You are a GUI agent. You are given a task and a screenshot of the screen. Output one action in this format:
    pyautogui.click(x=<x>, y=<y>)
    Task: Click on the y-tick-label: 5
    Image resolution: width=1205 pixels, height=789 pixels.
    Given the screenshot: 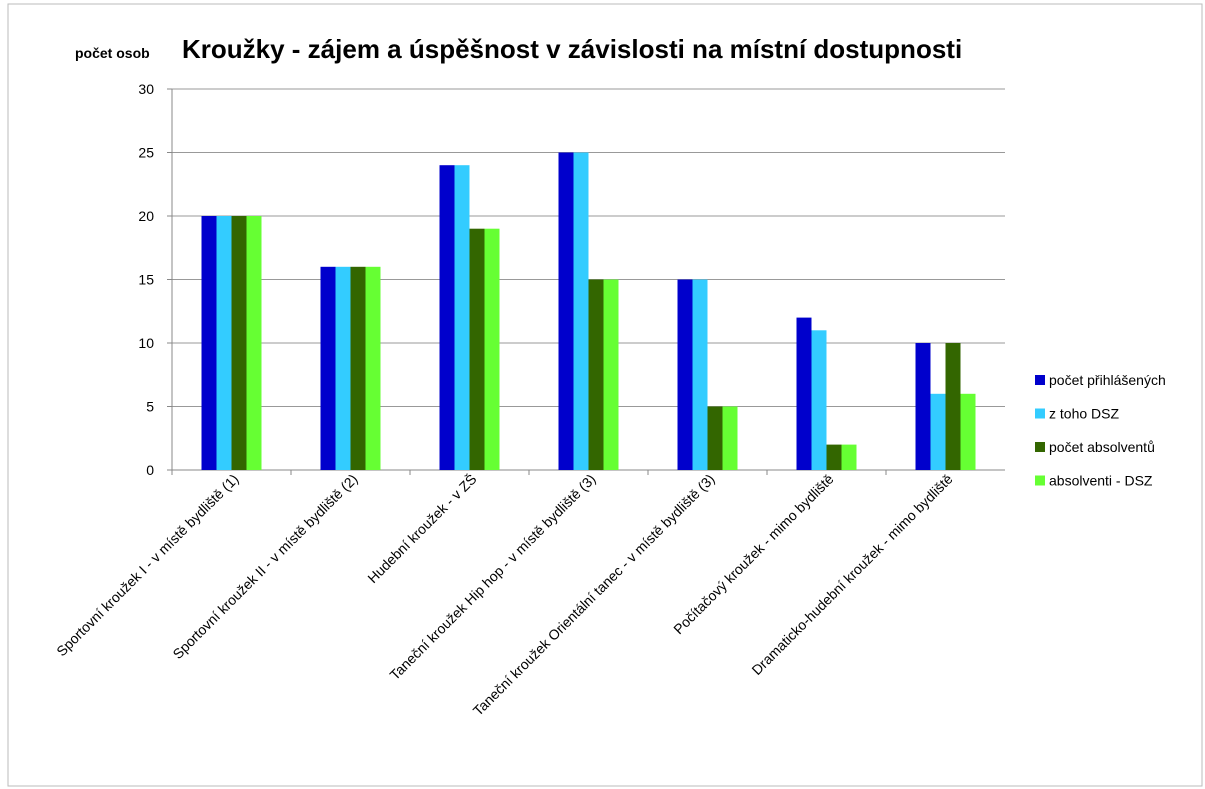 What is the action you would take?
    pyautogui.click(x=150, y=407)
    